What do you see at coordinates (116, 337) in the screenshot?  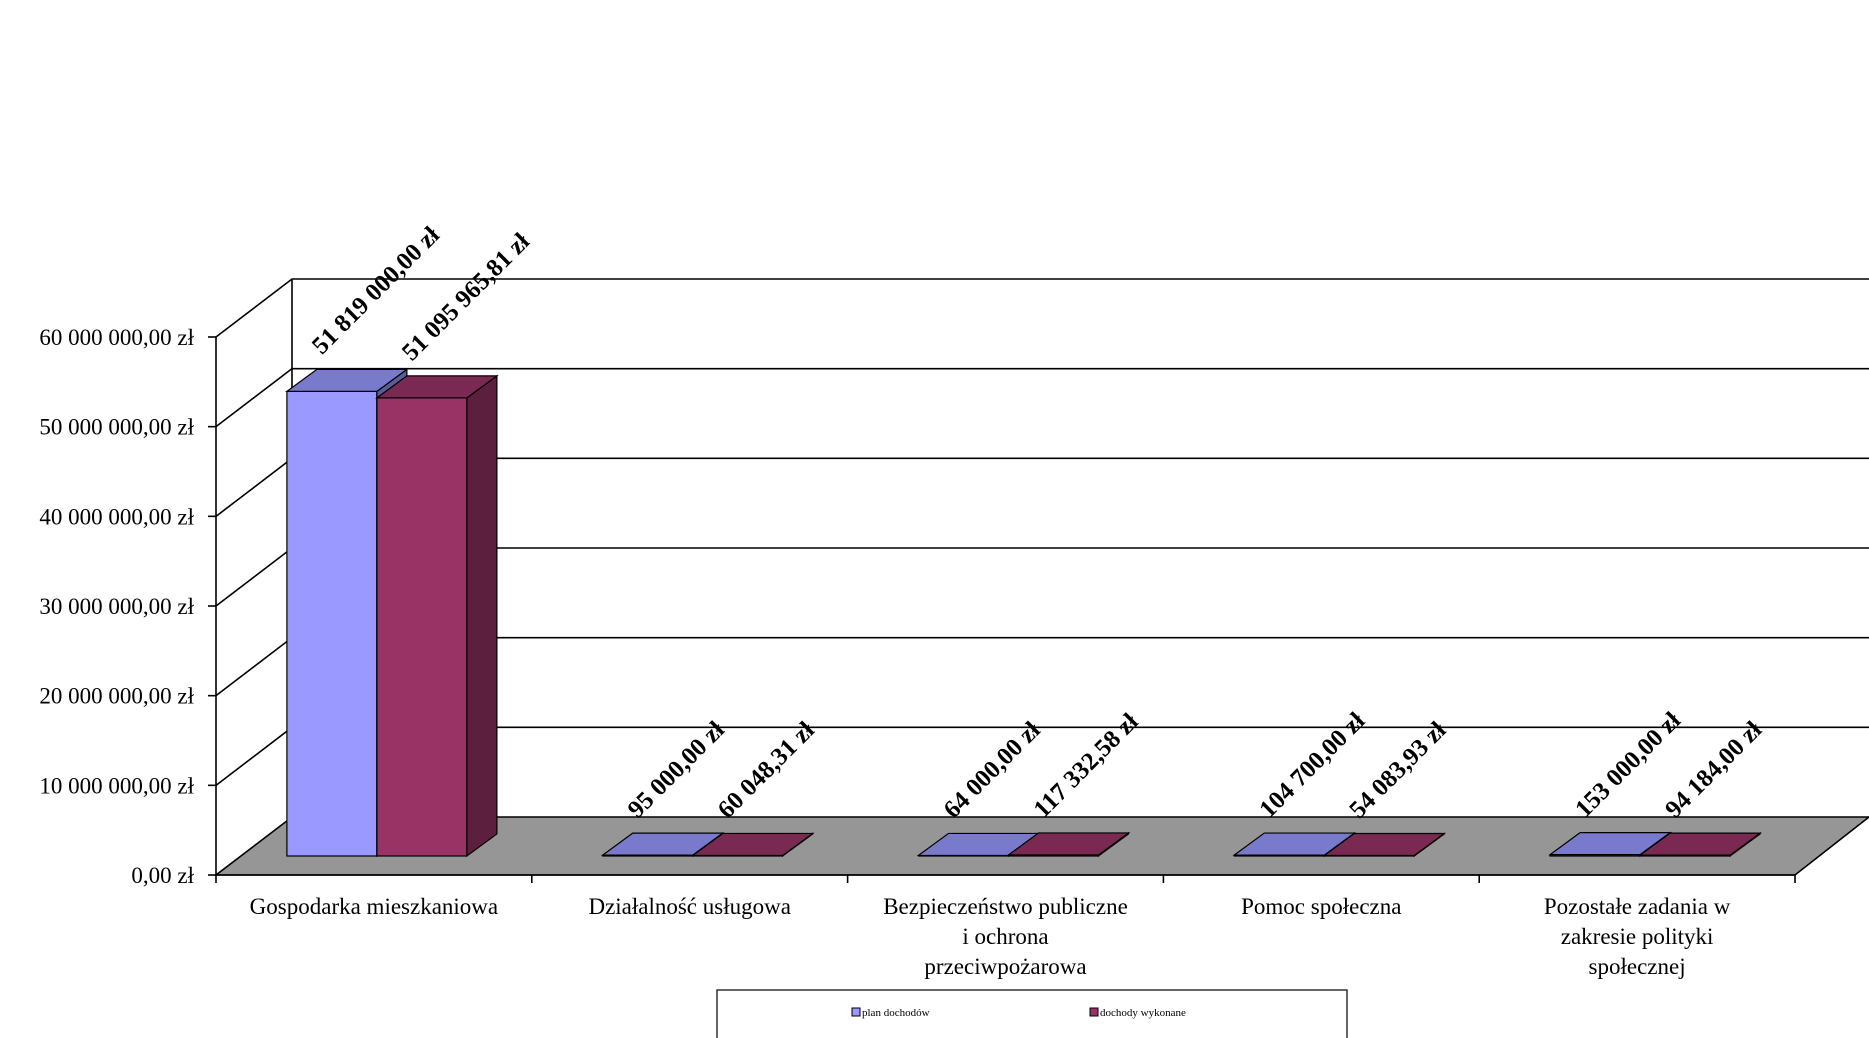 I see `y-tick-label: 60 000 000,00 zł` at bounding box center [116, 337].